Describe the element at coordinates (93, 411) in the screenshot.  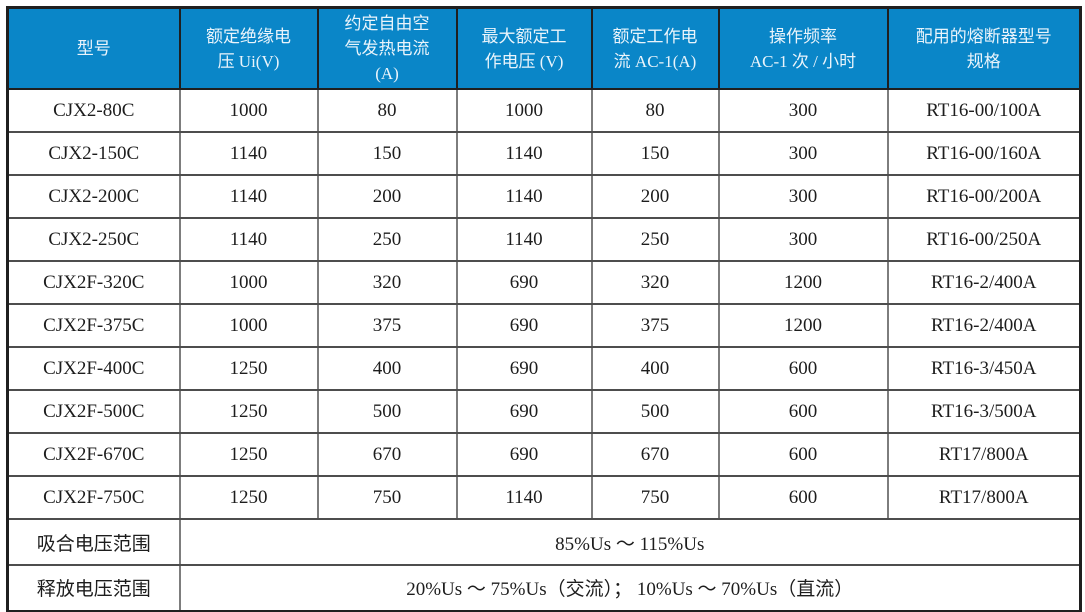
I see `model-cell: CJX2F-500C` at that location.